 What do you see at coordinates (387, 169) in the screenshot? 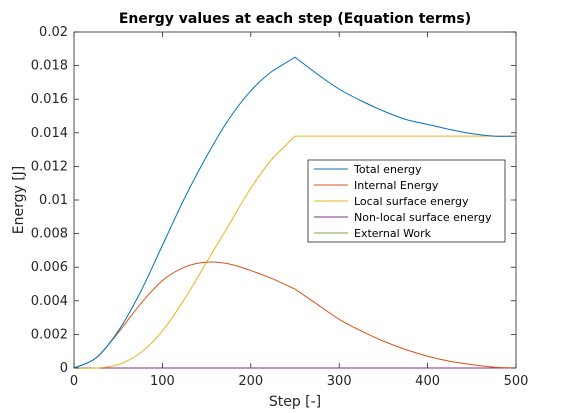
I see `legend-entry: Total energy` at bounding box center [387, 169].